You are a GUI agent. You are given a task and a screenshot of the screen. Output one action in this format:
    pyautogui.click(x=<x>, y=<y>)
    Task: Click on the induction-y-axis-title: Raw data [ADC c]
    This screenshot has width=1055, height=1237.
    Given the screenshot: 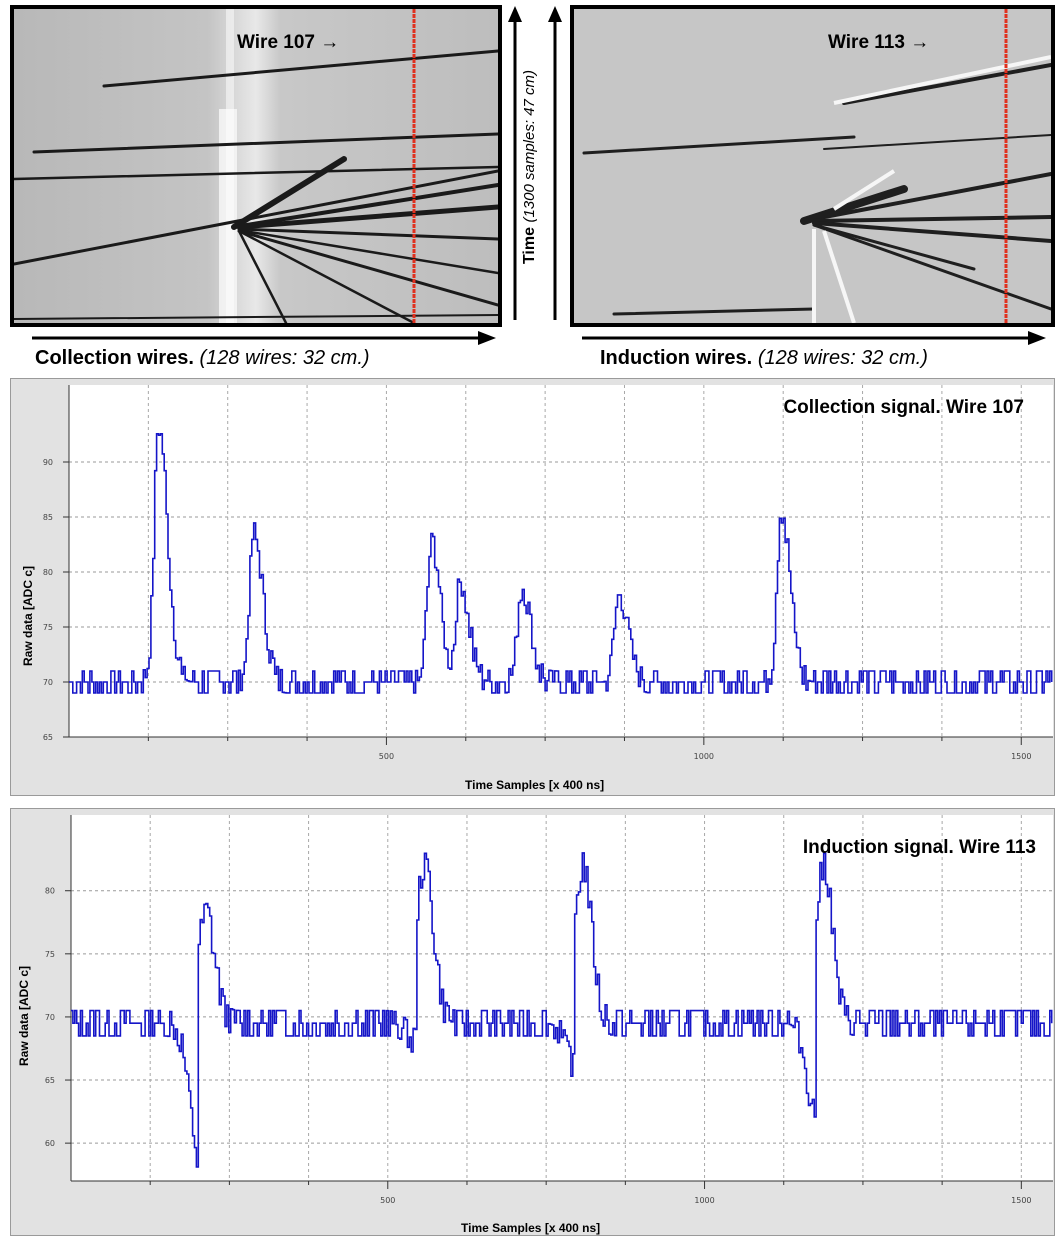 What is the action you would take?
    pyautogui.click(x=24, y=1016)
    